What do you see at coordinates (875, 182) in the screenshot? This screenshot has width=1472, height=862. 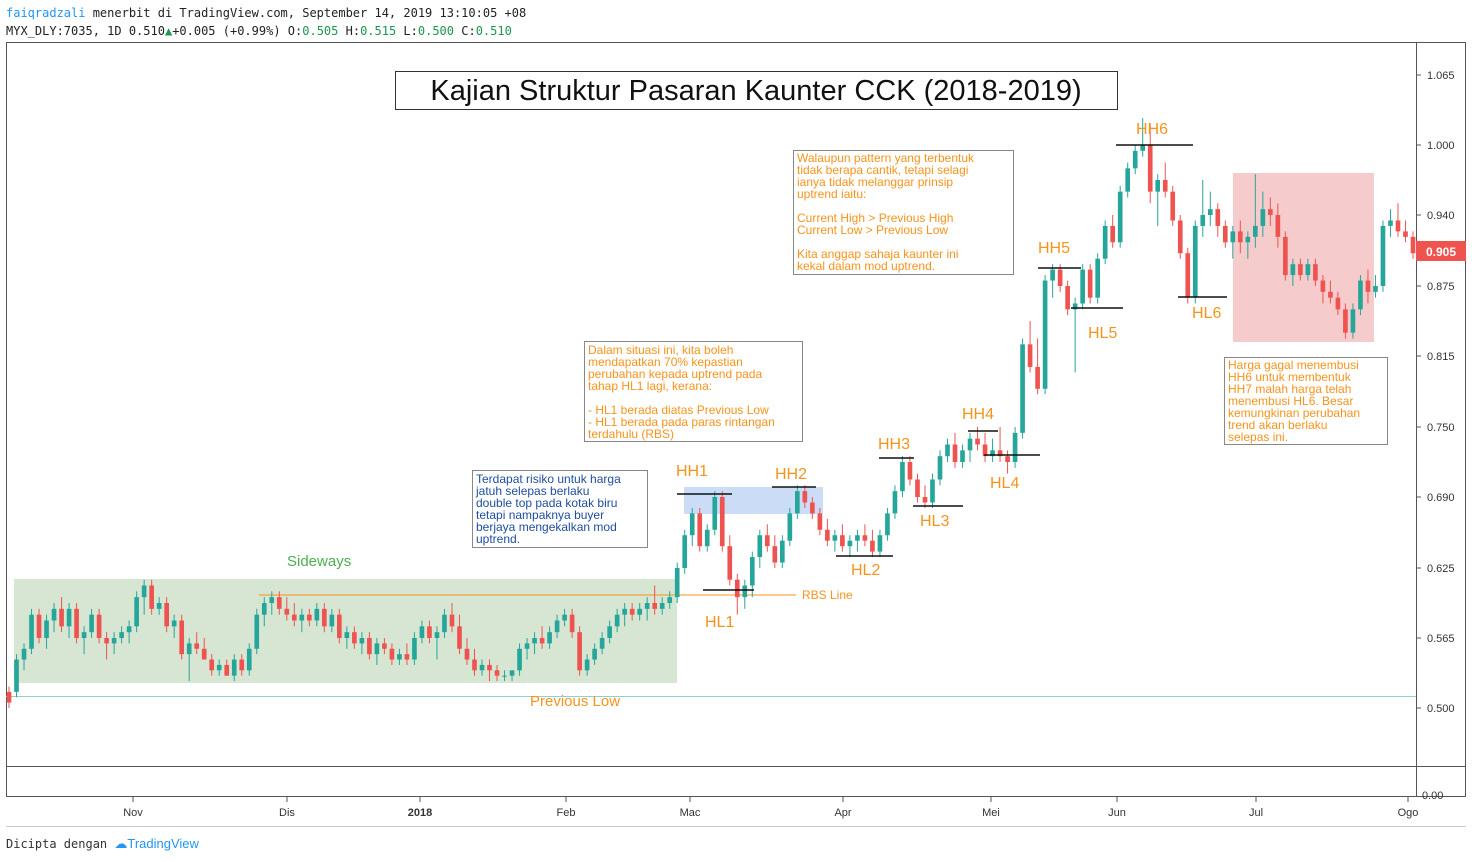 I see `note-line: ianya tidak melanggar prinsip` at bounding box center [875, 182].